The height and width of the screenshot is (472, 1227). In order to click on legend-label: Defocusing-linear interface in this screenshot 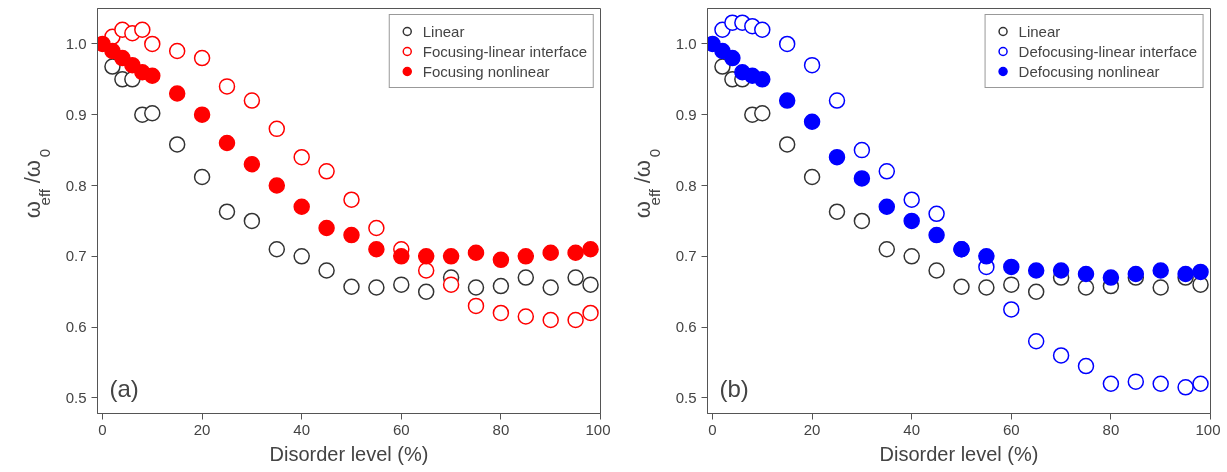, I will do `click(1107, 51)`.